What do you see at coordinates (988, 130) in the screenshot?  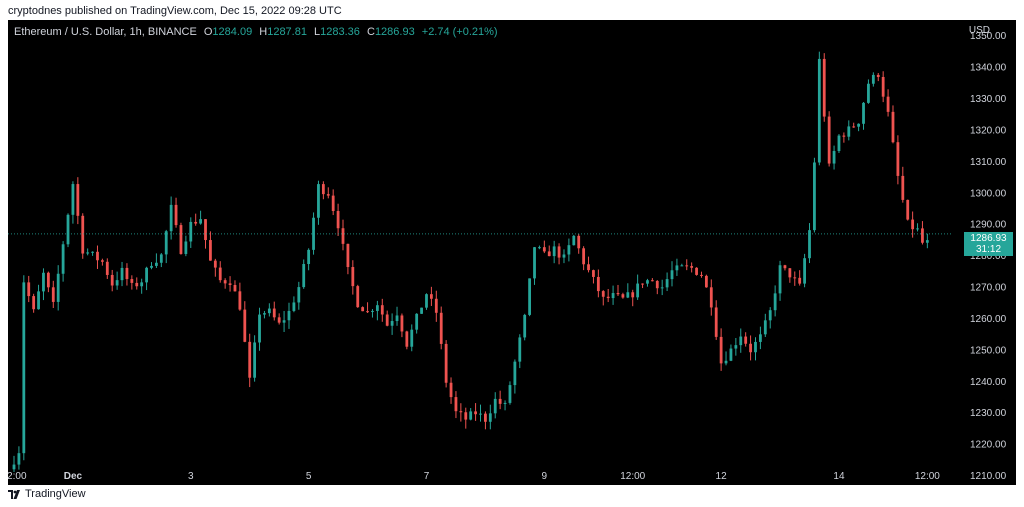 I see `y-axis-tick-label: 1320.00` at bounding box center [988, 130].